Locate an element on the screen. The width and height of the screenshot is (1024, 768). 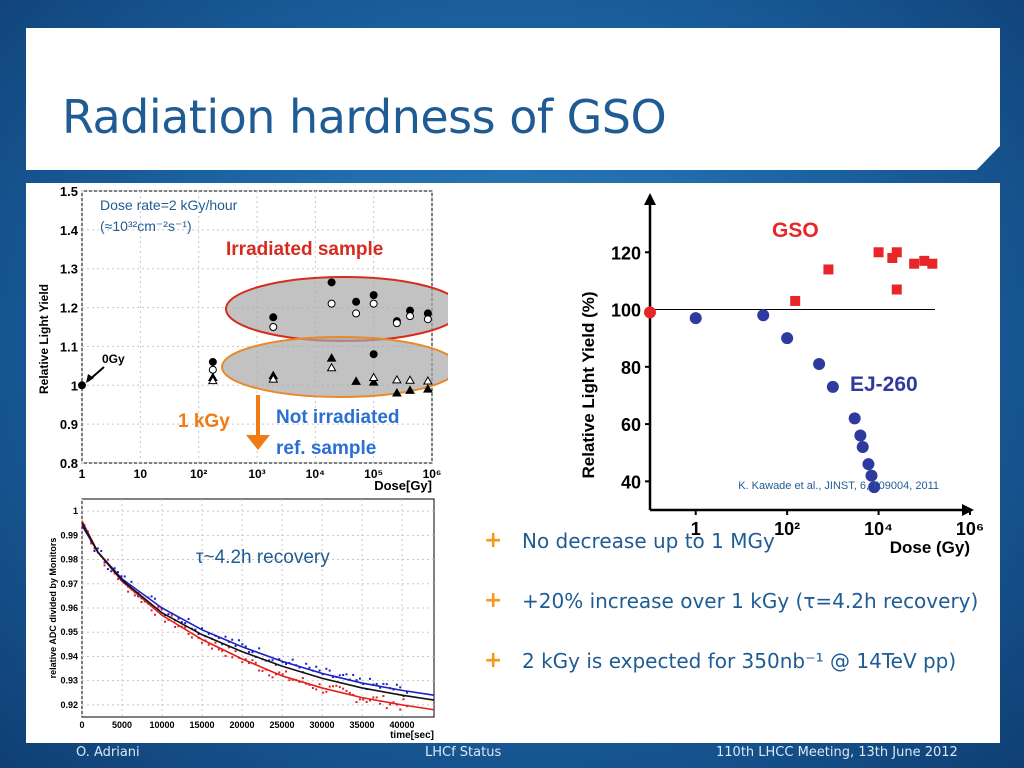
y-tick-label: 0.94 is located at coordinates (69, 656).